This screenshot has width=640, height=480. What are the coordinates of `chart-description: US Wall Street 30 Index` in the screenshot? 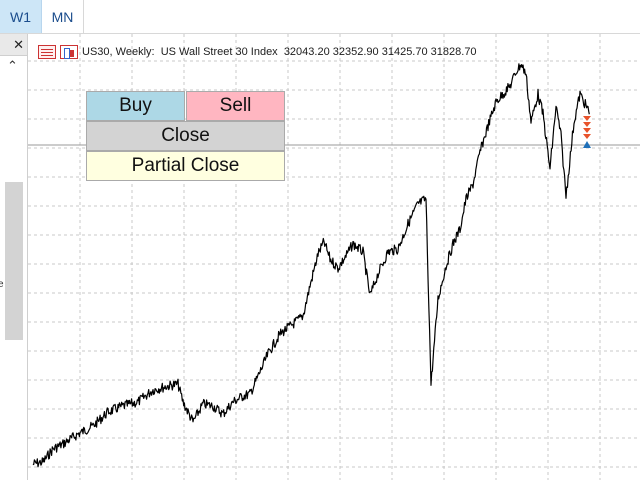 It's located at (219, 52).